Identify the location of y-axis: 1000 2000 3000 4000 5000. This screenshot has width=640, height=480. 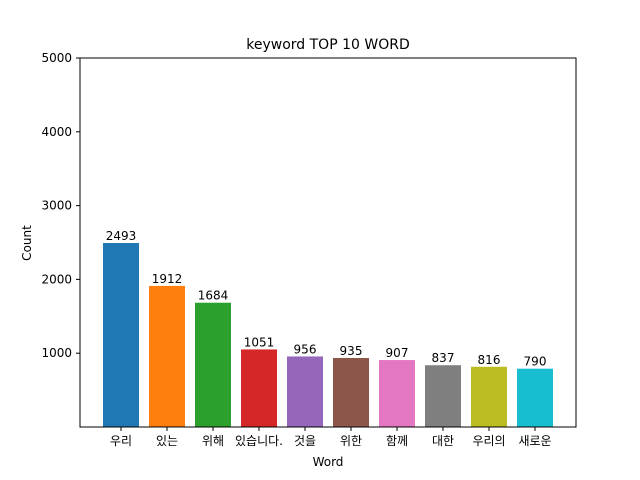
(60, 205).